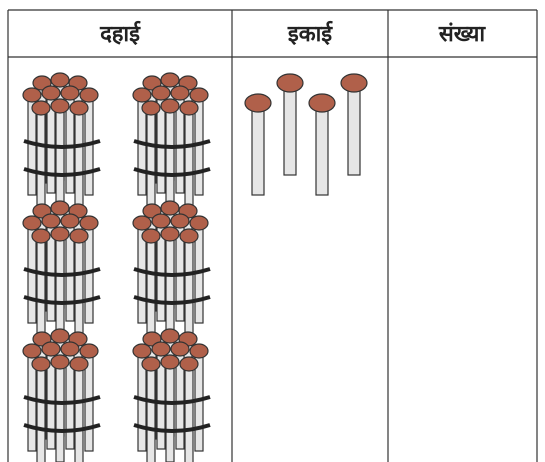 The height and width of the screenshot is (462, 545). I want to click on column-header: दहाई, so click(120, 33).